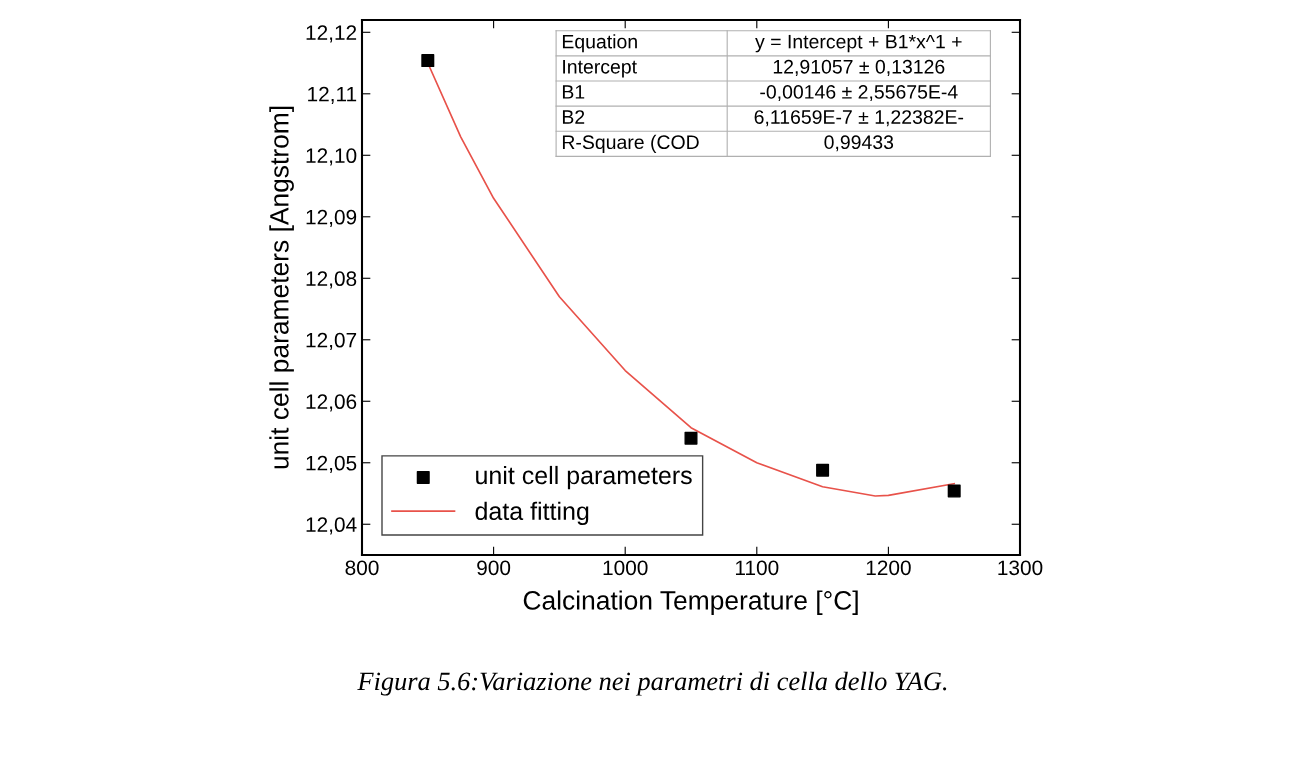  What do you see at coordinates (690, 602) in the screenshot?
I see `x-axis-title: Calcination Temperature [°C]` at bounding box center [690, 602].